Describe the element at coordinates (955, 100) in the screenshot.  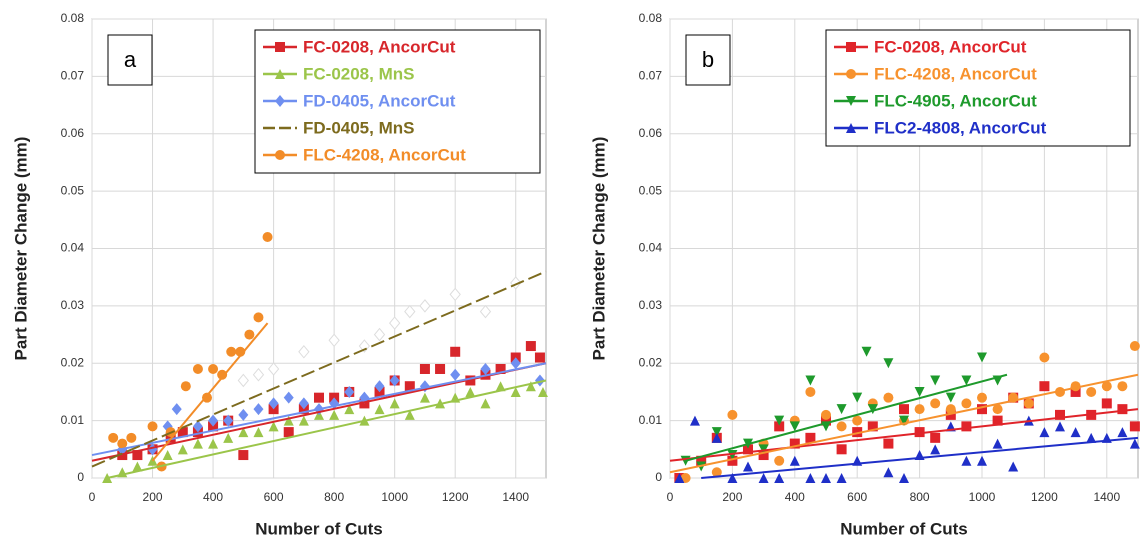
I see `legend-label: FLC-4905, AncorCut` at that location.